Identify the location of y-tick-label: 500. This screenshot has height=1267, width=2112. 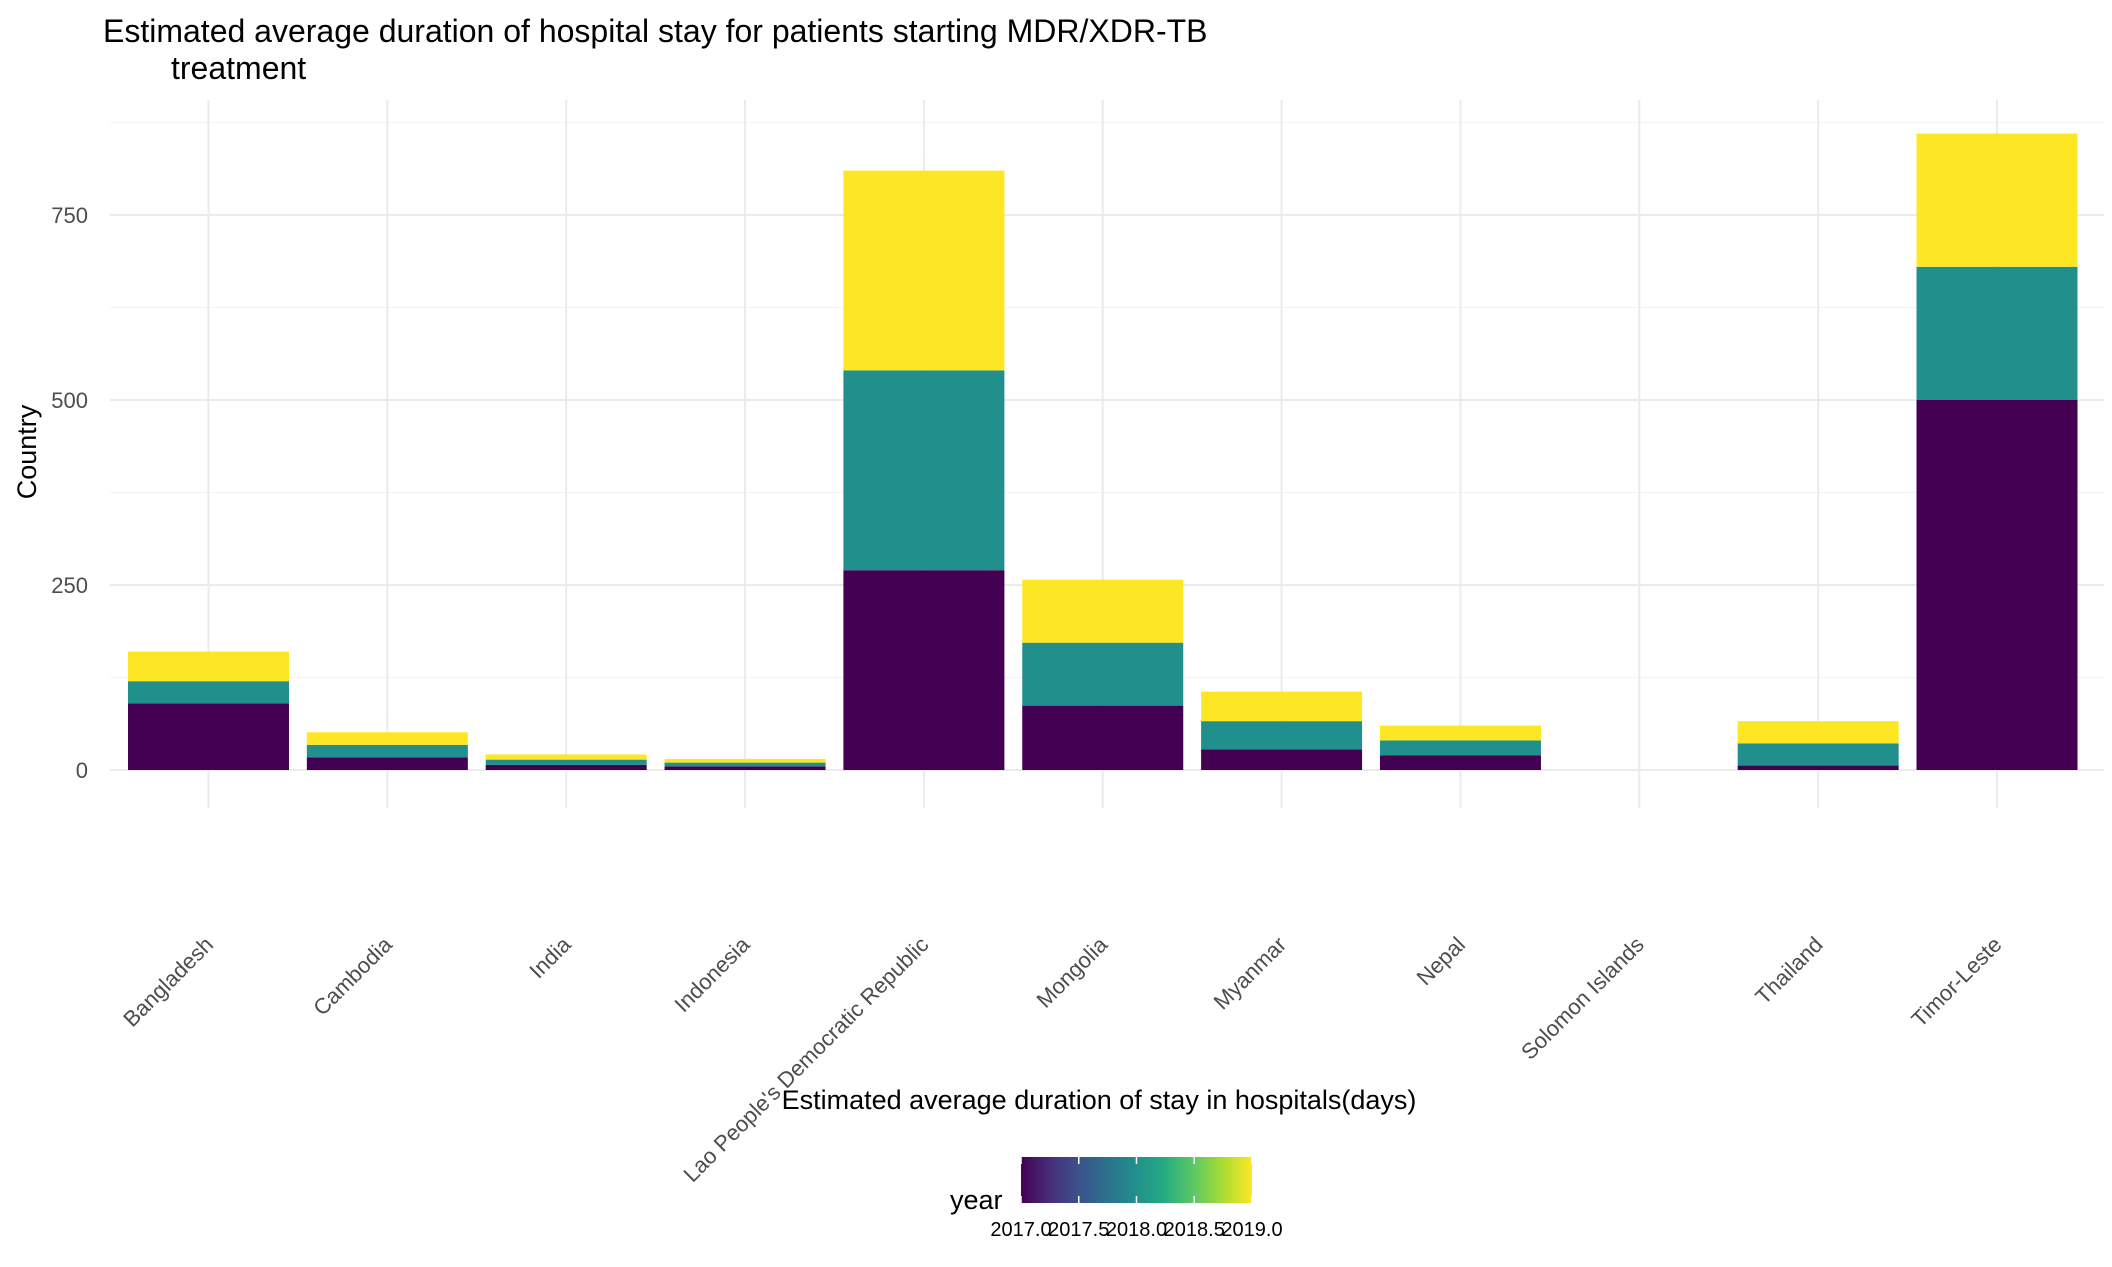
(69, 400).